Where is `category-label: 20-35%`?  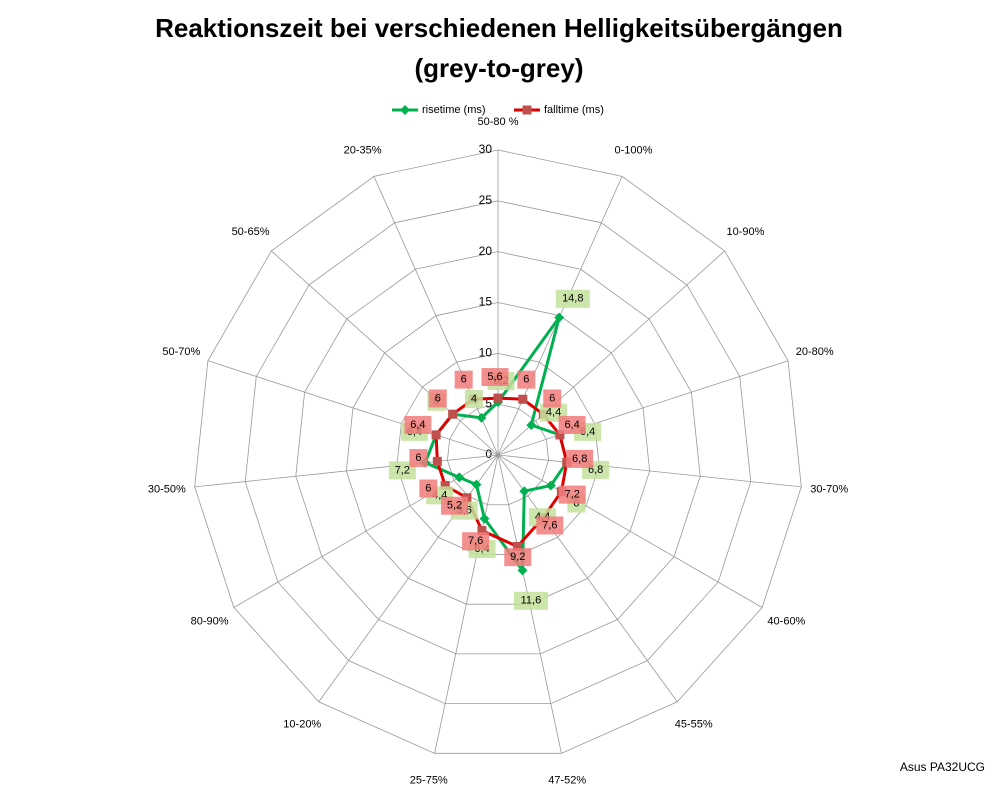
category-label: 20-35% is located at coordinates (363, 151).